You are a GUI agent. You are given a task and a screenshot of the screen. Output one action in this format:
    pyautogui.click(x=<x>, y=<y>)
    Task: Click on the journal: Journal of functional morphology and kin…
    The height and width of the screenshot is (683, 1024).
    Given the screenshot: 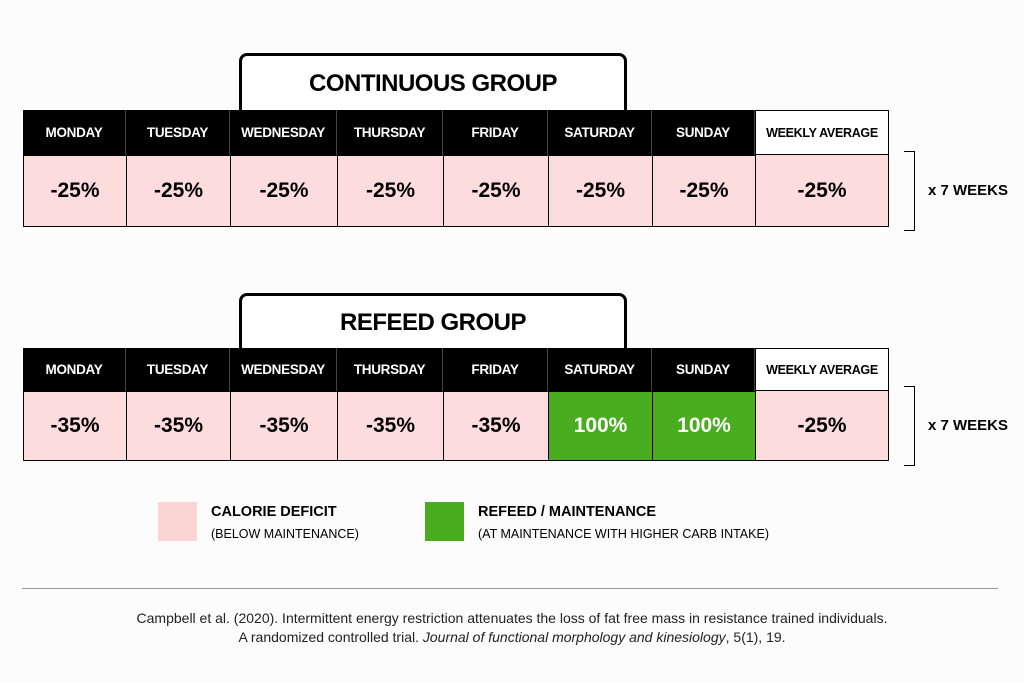 What is the action you would take?
    pyautogui.click(x=574, y=637)
    